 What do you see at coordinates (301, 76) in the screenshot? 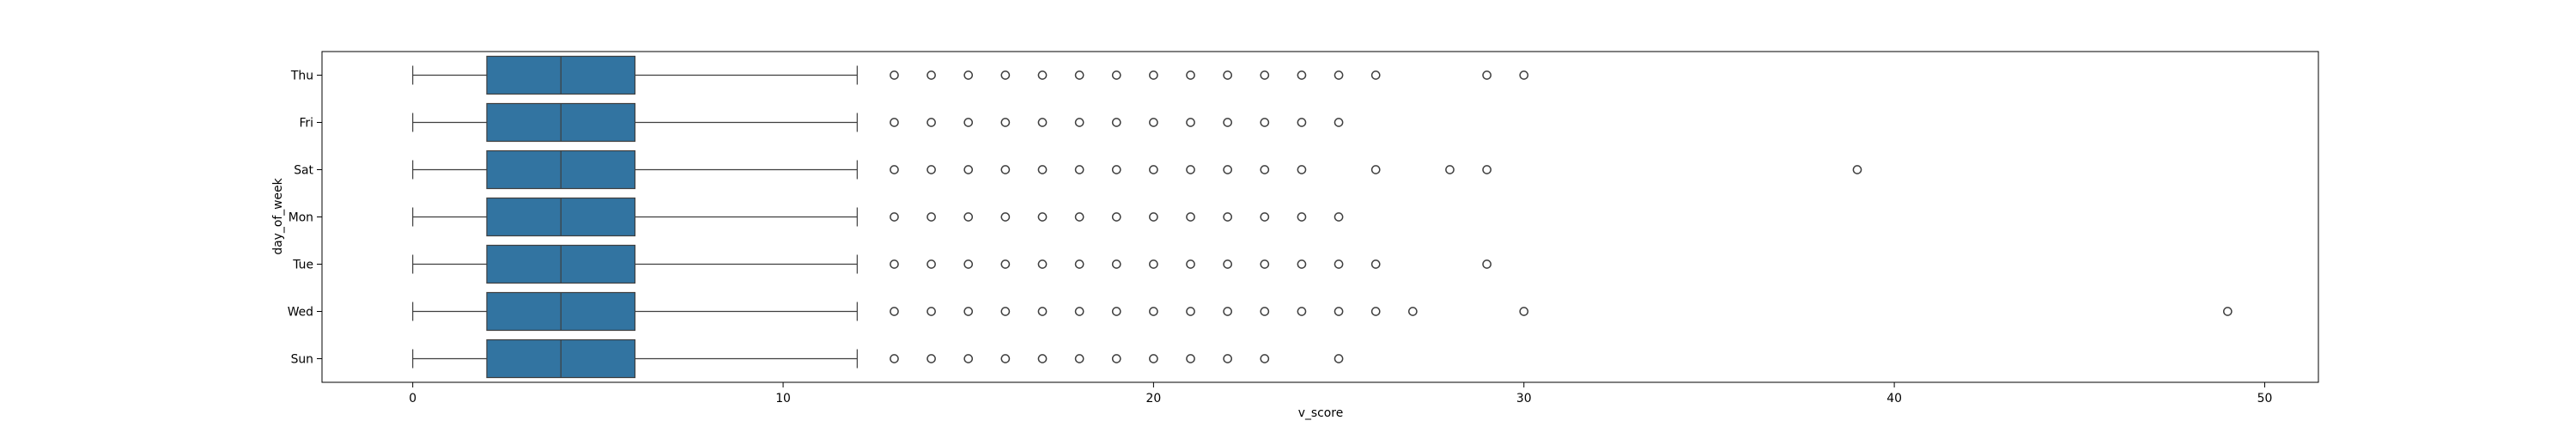
I see `y-tick-label: Thu` at bounding box center [301, 76].